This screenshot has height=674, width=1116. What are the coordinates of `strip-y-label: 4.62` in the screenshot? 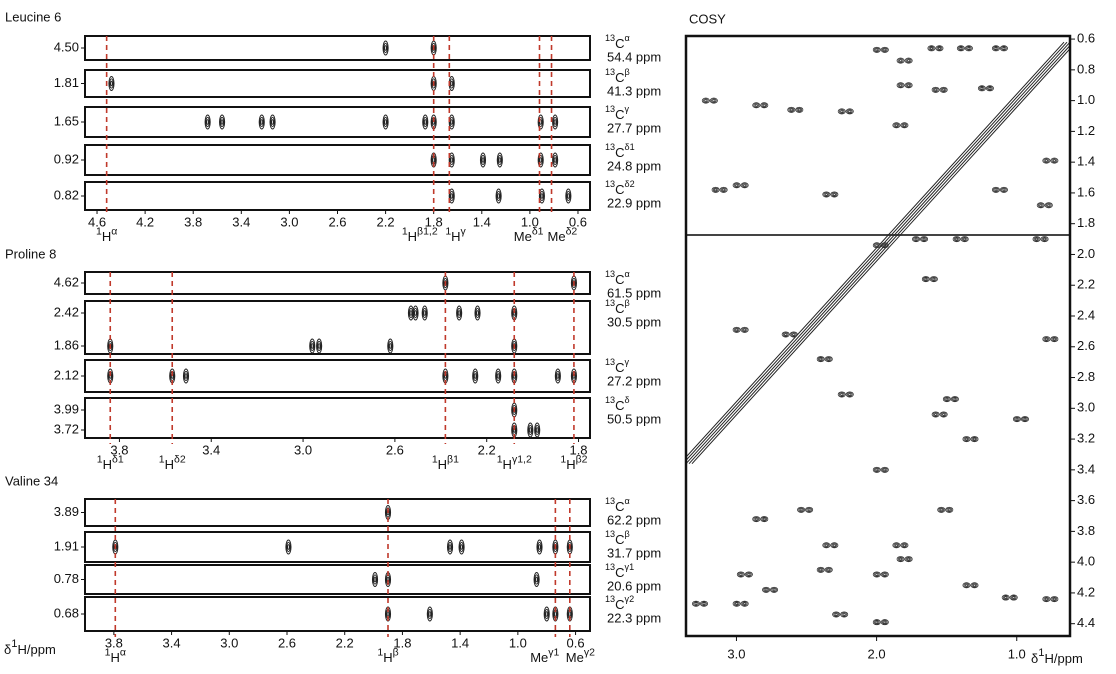 It's located at (66, 281).